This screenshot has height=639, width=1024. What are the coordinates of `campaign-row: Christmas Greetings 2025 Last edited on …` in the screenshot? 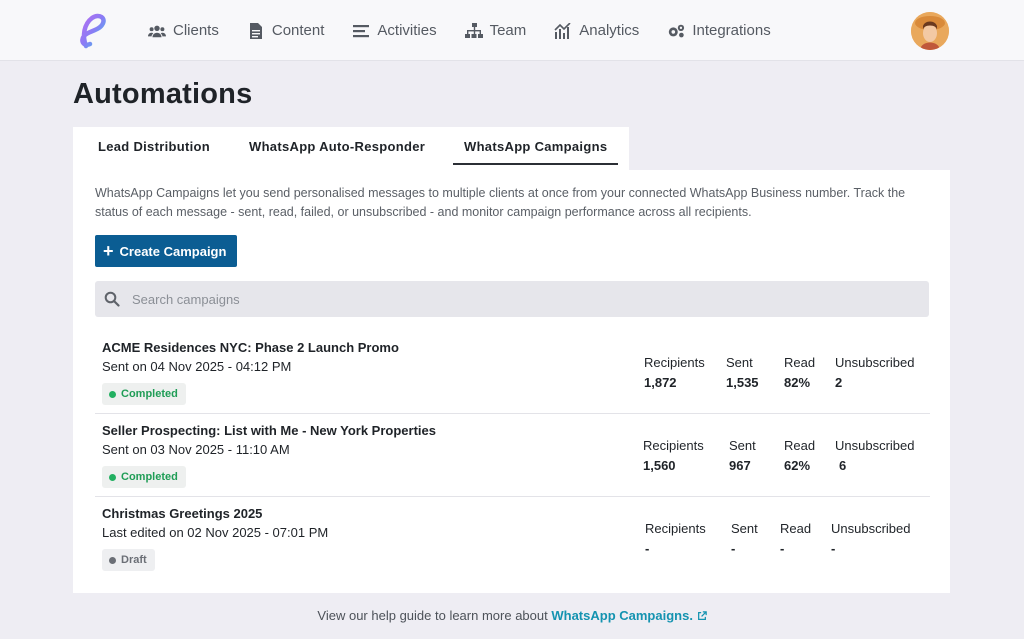 It's located at (512, 538).